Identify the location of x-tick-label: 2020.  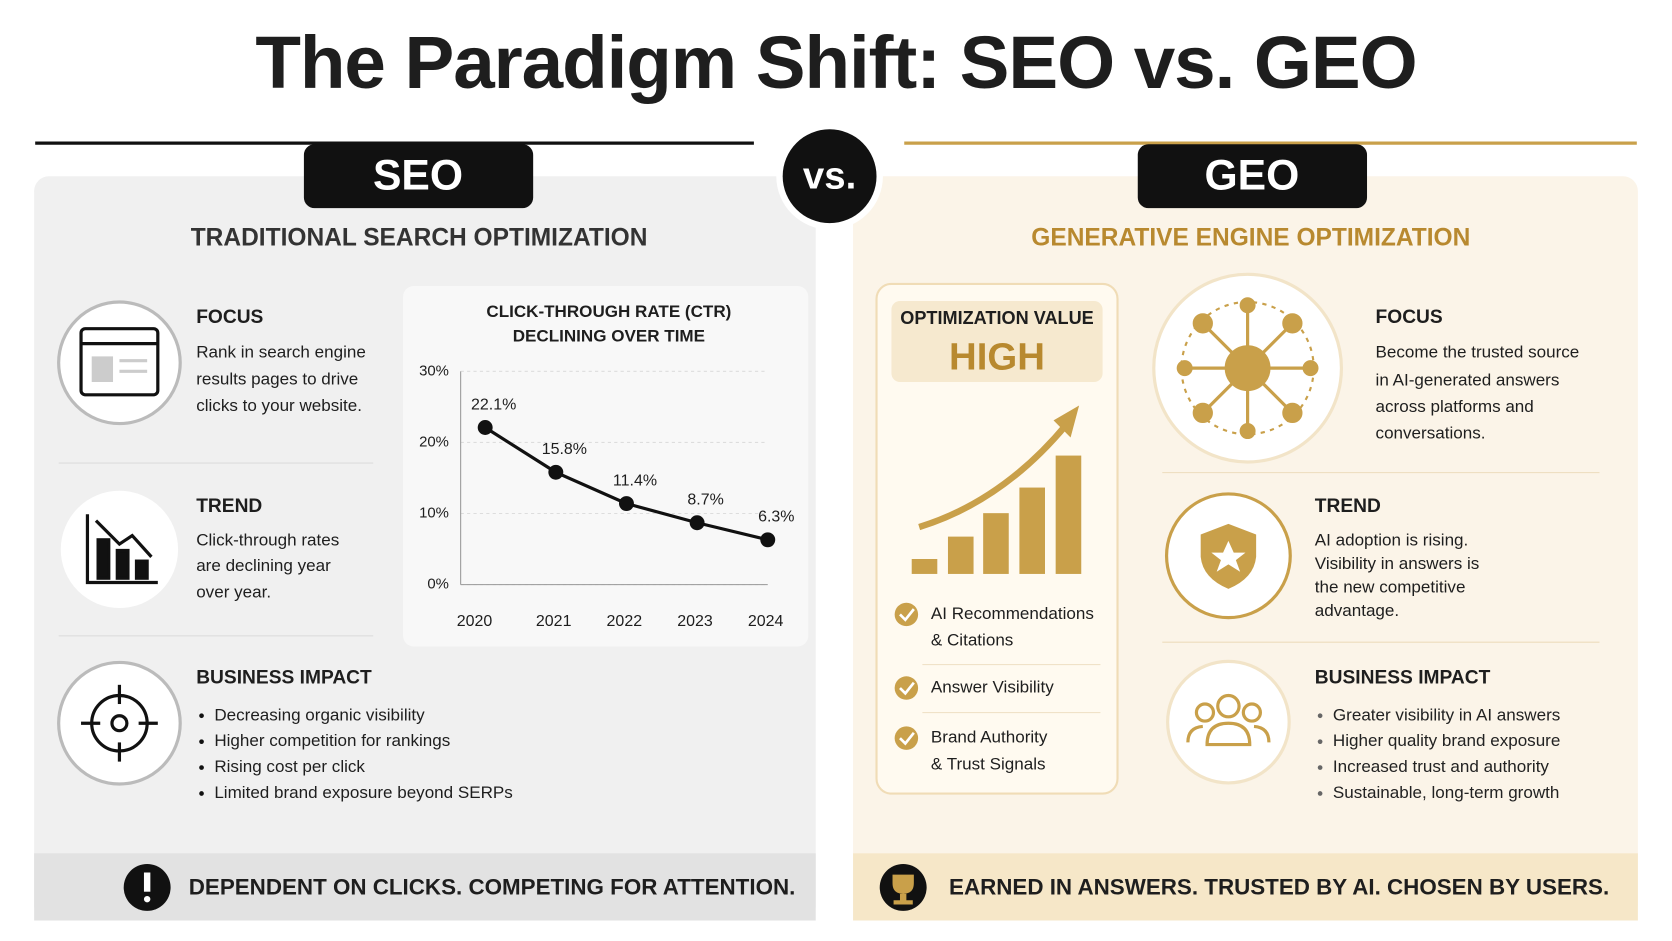
(475, 621).